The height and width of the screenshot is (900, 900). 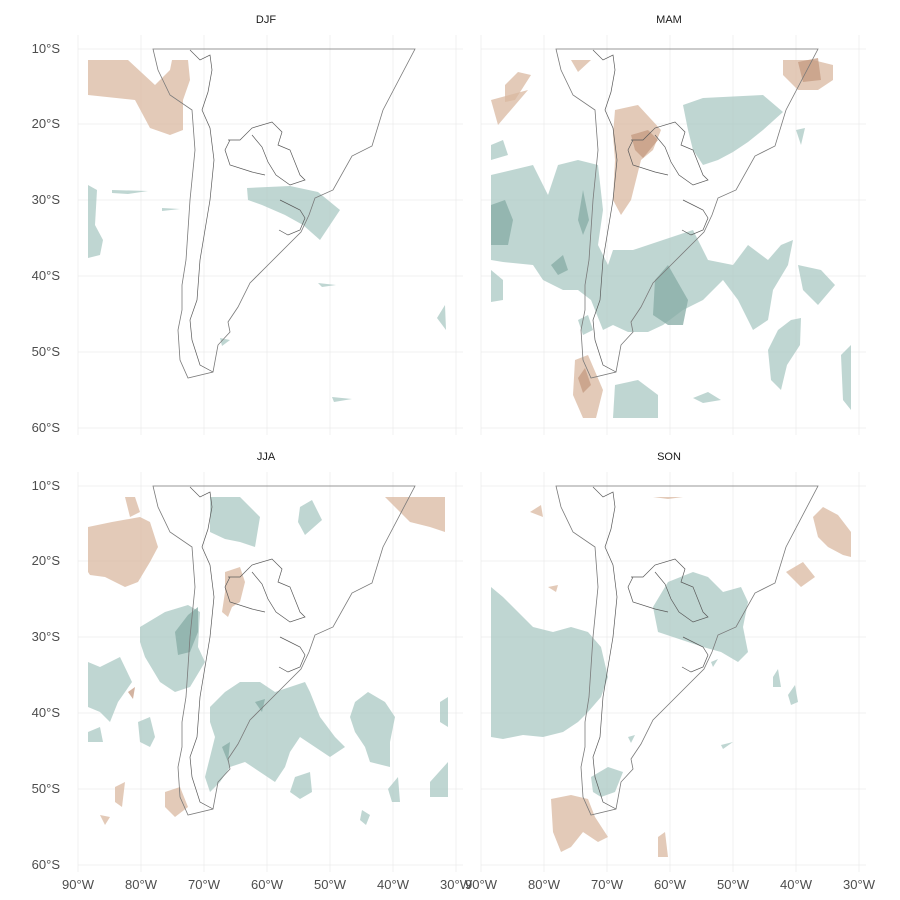 What do you see at coordinates (669, 457) in the screenshot?
I see `panel-title: SON` at bounding box center [669, 457].